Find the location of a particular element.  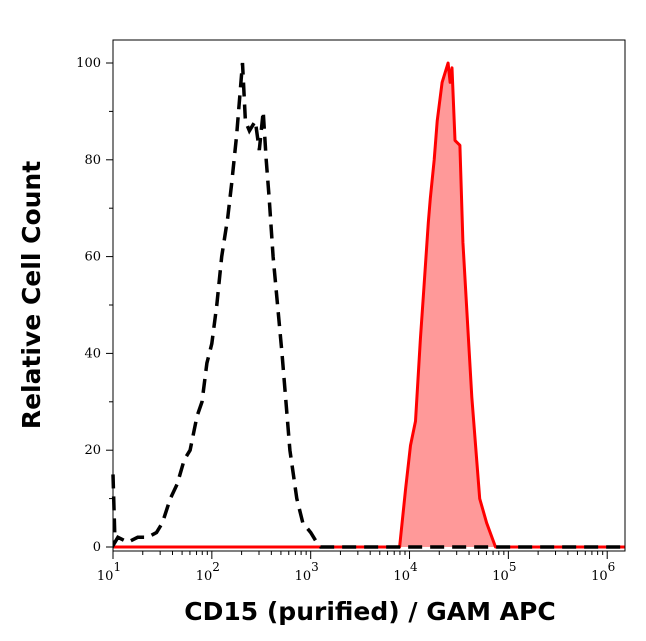

x-tick-label: 10⁶ is located at coordinates (603, 572).